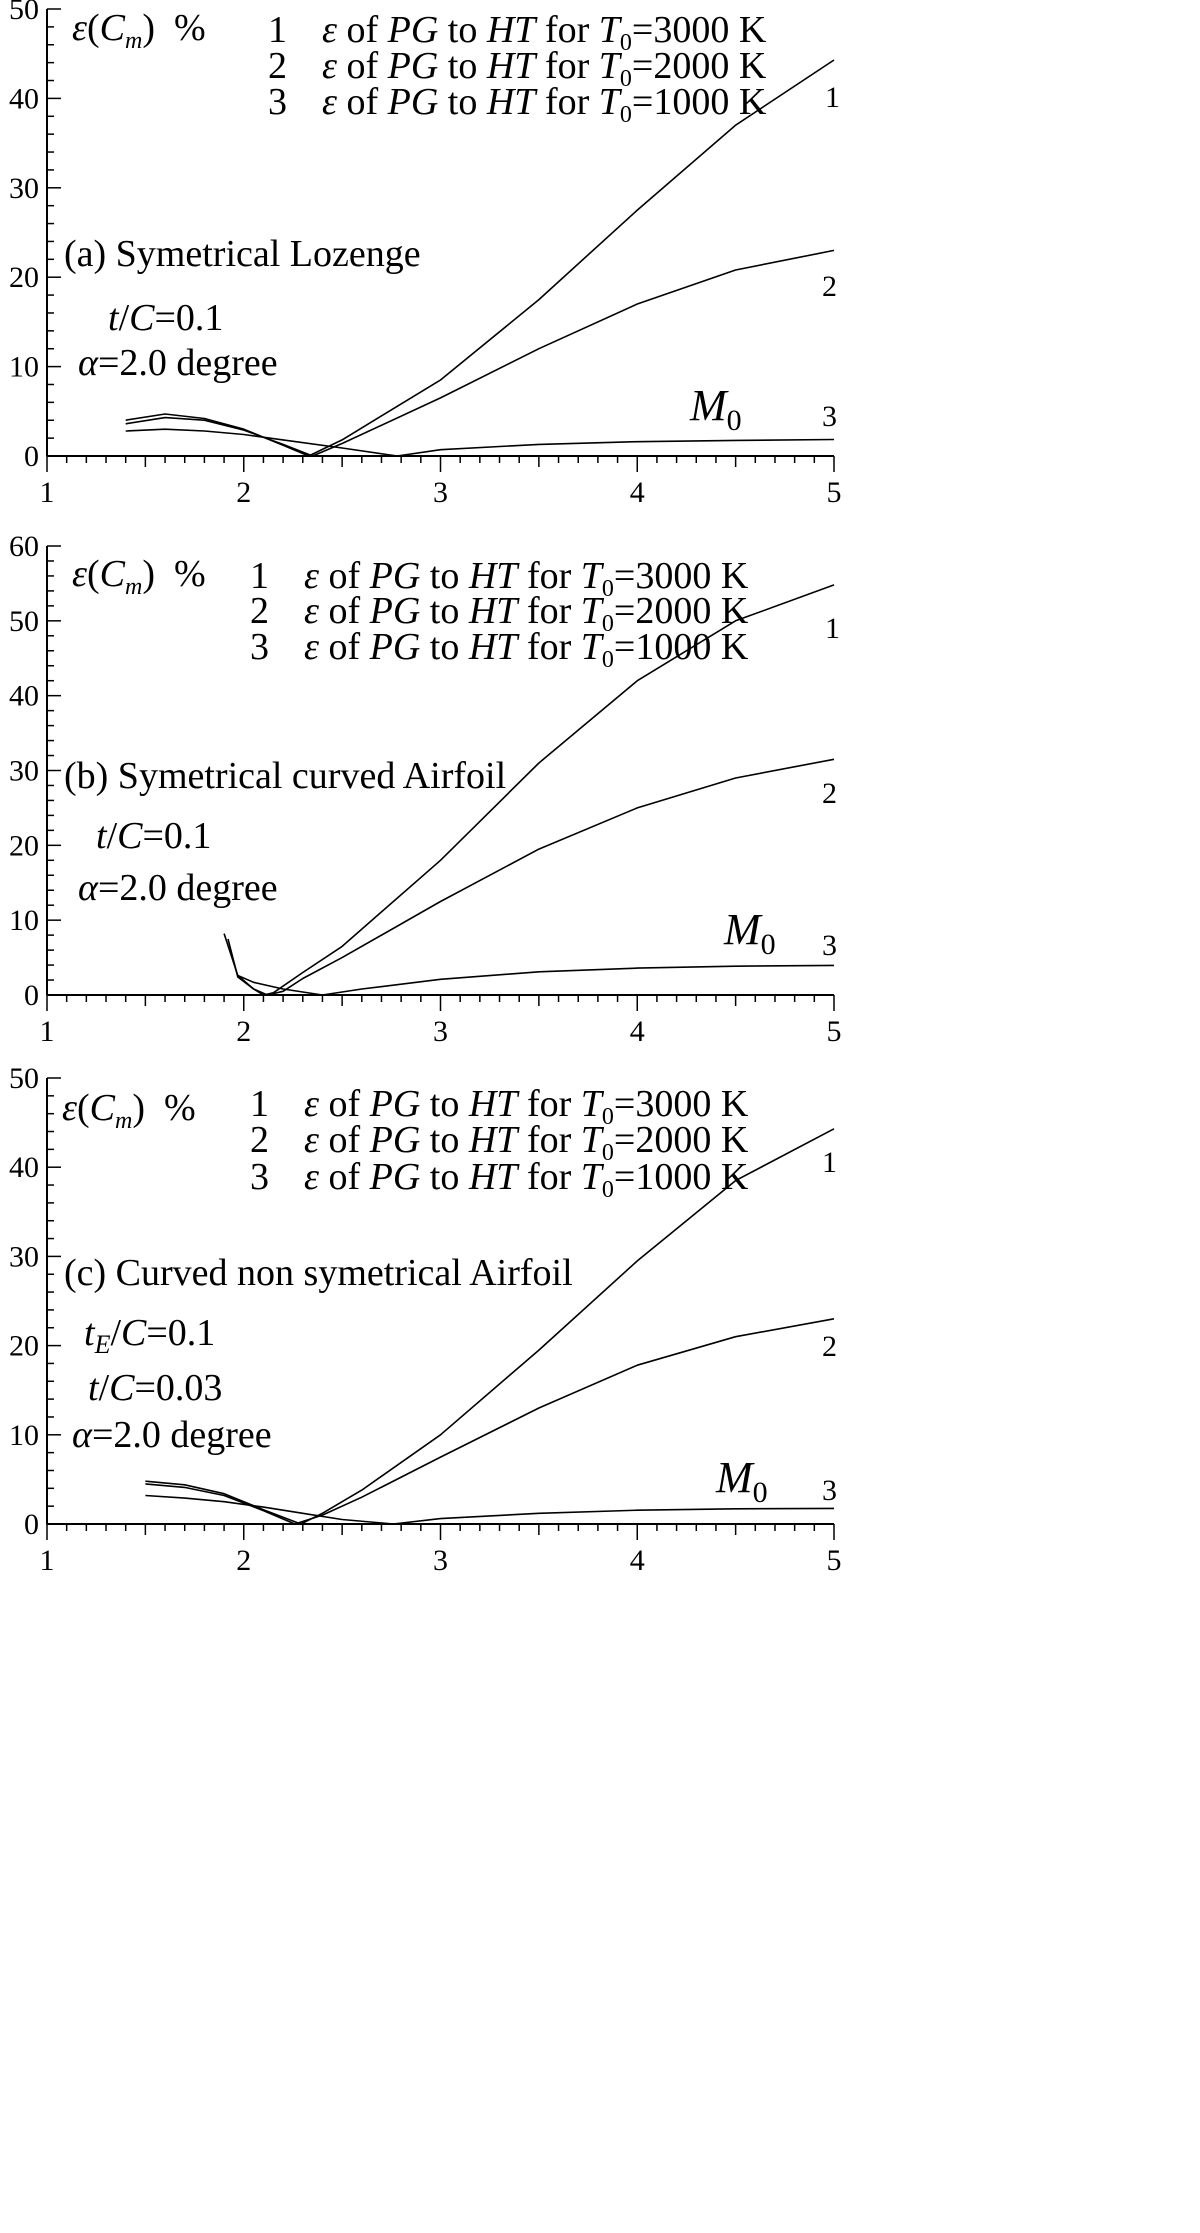  Describe the element at coordinates (155, 1388) in the screenshot. I see `parameter-label: t/C=0.03` at that location.